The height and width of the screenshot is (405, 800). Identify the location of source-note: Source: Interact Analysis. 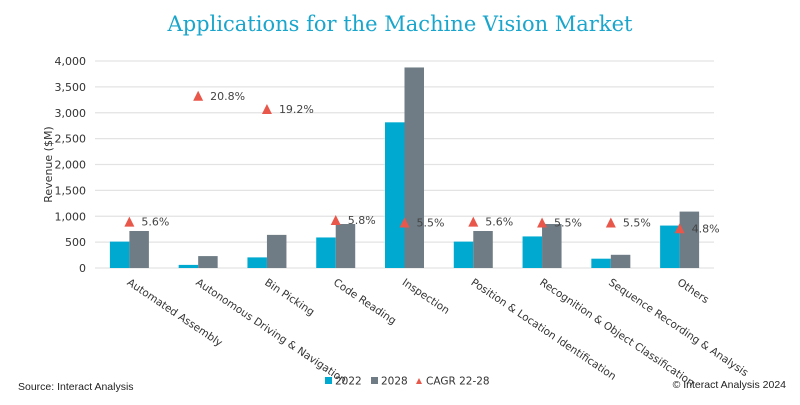
(76, 387).